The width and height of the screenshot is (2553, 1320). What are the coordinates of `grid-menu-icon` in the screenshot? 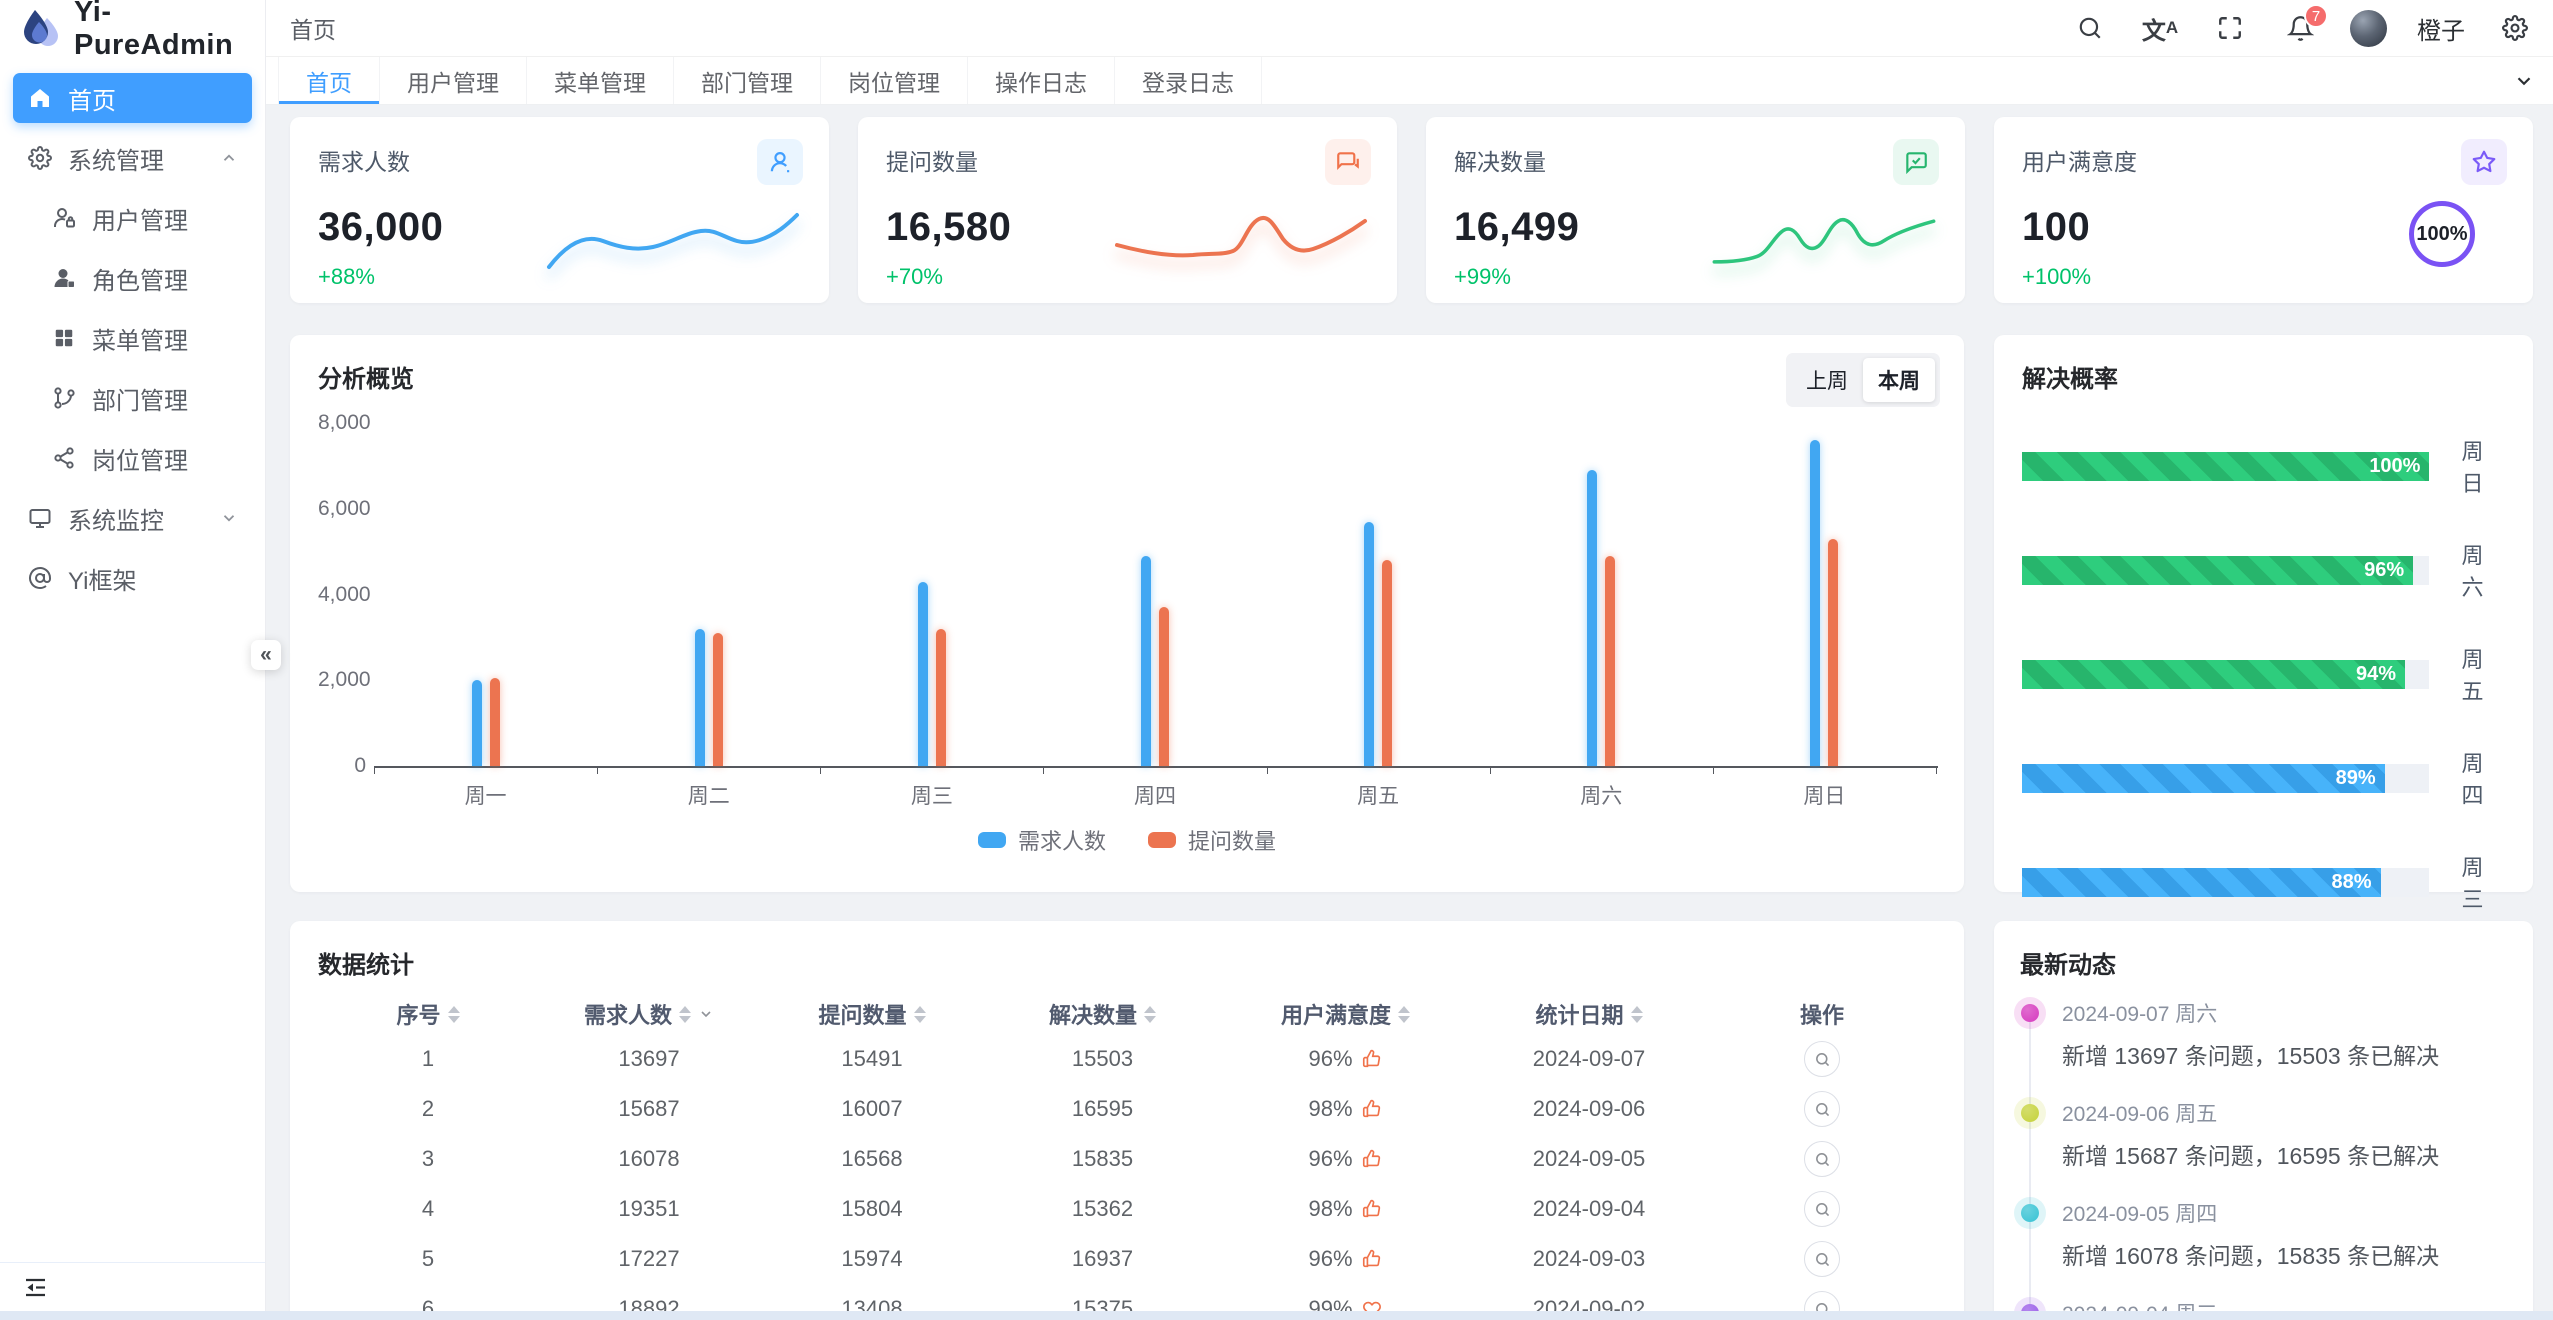 It's located at (64, 338).